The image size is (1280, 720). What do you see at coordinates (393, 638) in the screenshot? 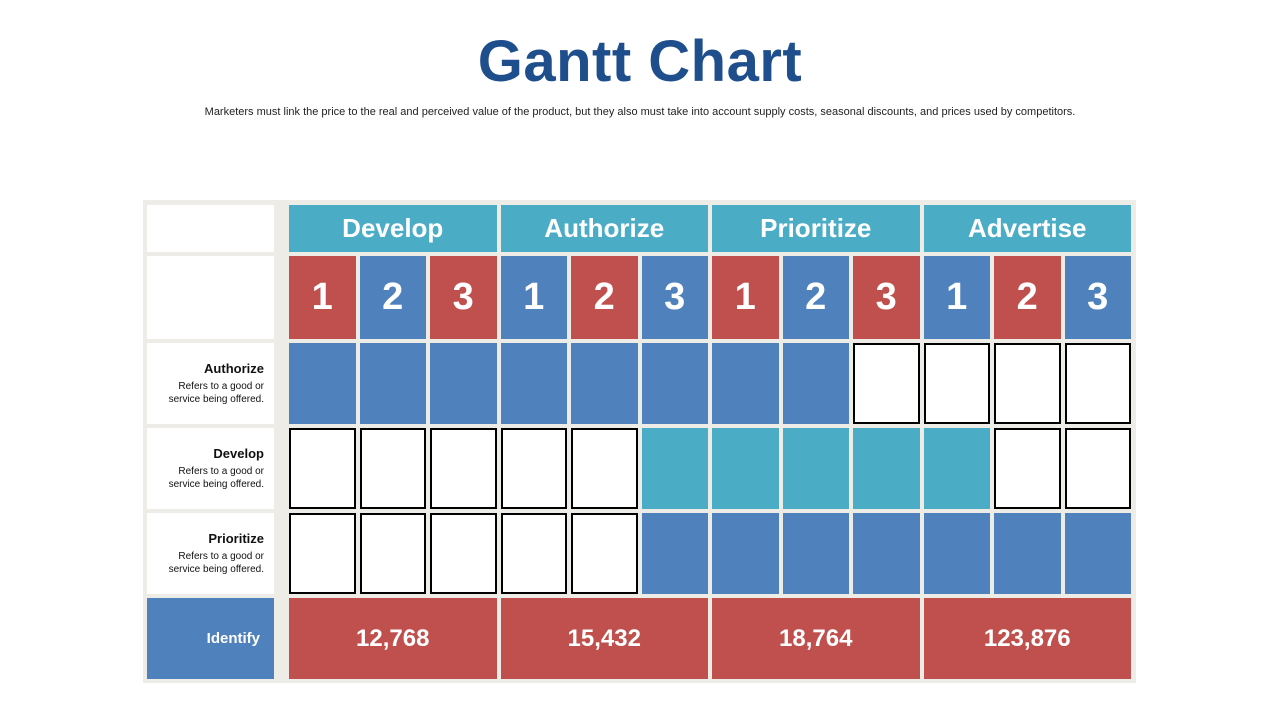
I see `phase-total: 12,768` at bounding box center [393, 638].